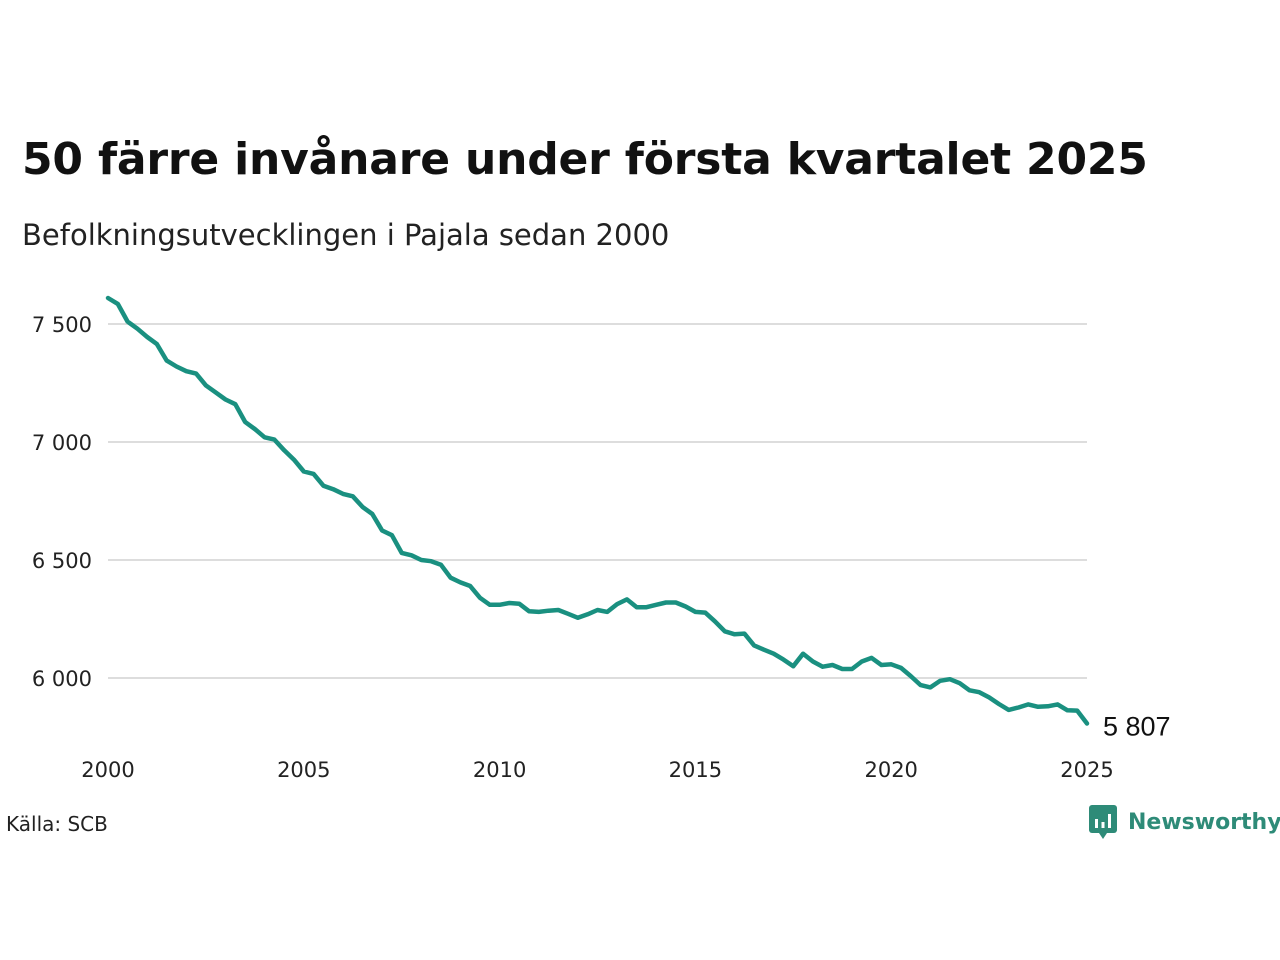 The width and height of the screenshot is (1280, 960). Describe the element at coordinates (1103, 822) in the screenshot. I see `newsworthy-logo-icon` at that location.